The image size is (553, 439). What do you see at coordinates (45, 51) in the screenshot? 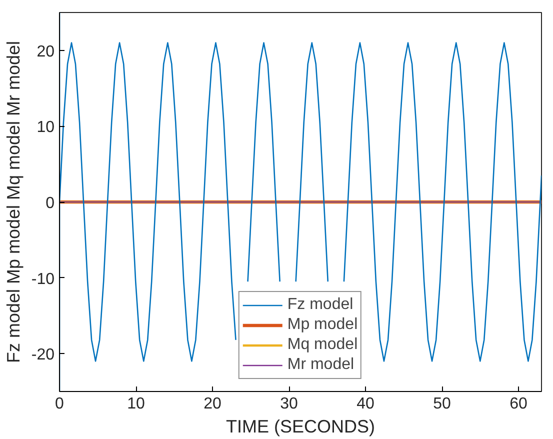
I see `y-tick-label: 20` at bounding box center [45, 51].